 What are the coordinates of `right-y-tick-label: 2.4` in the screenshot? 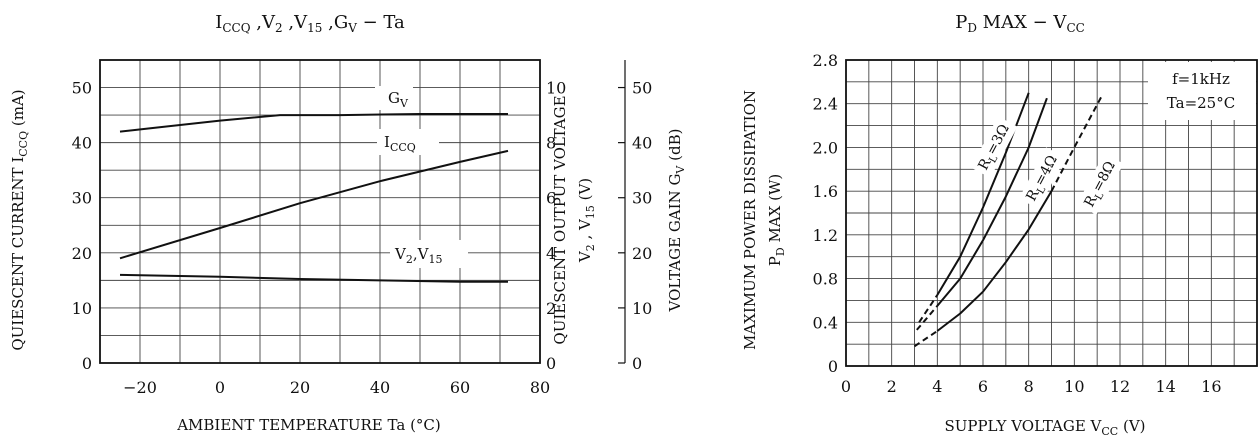 It's located at (825, 104).